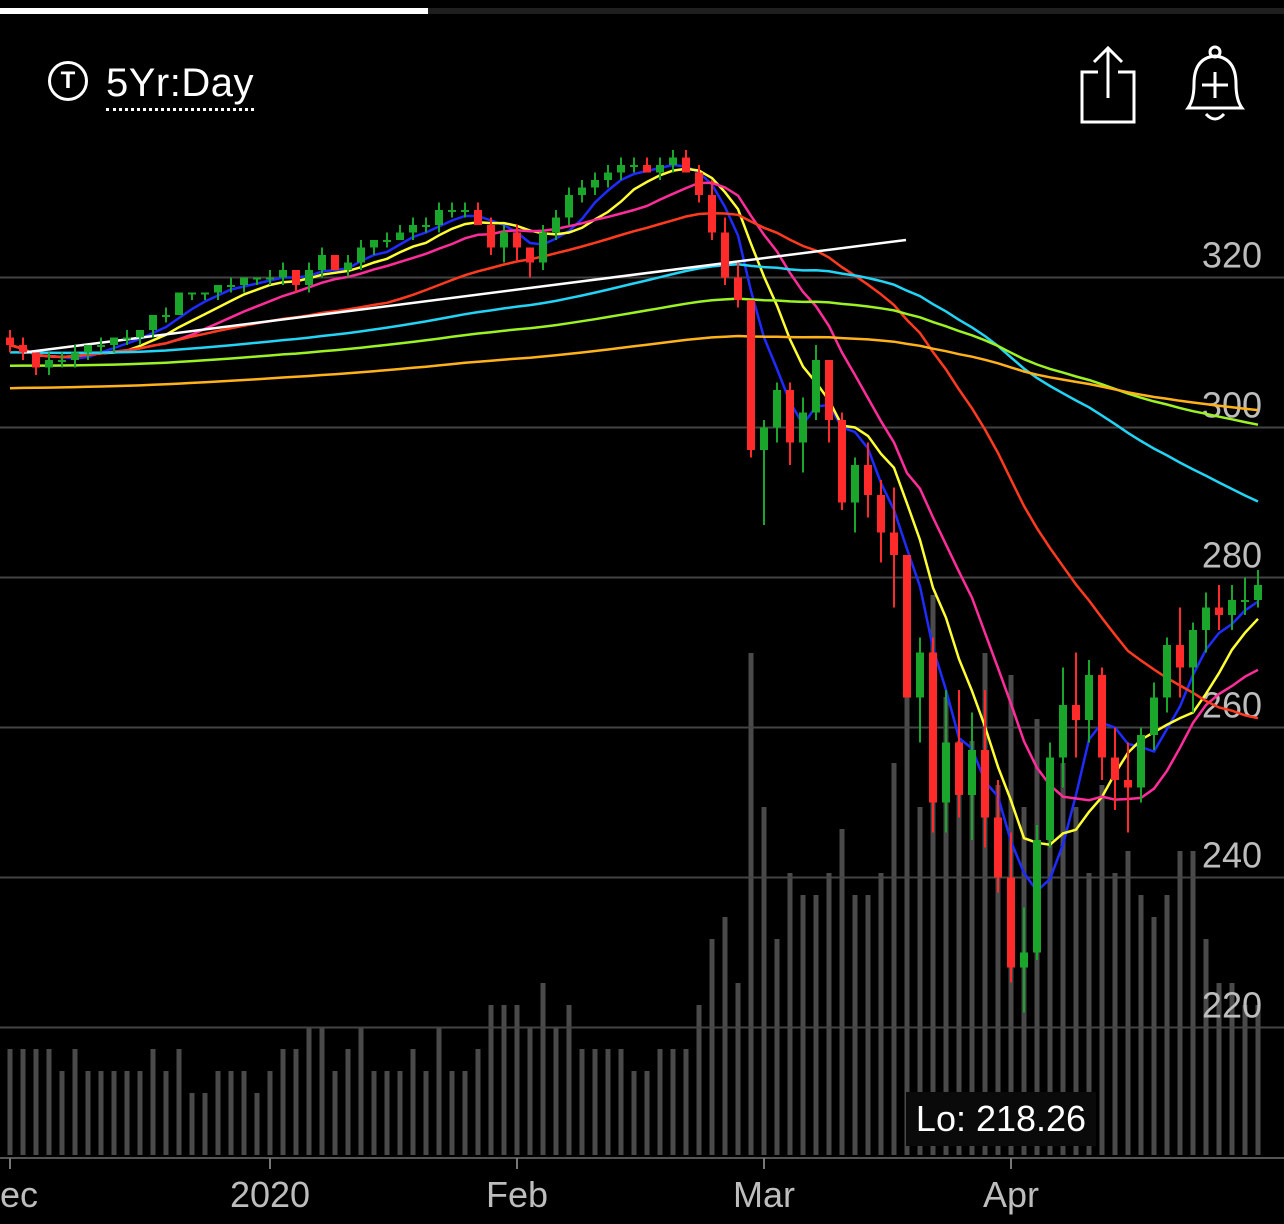 This screenshot has width=1284, height=1224. What do you see at coordinates (214, 11) in the screenshot?
I see `story-progress-fill` at bounding box center [214, 11].